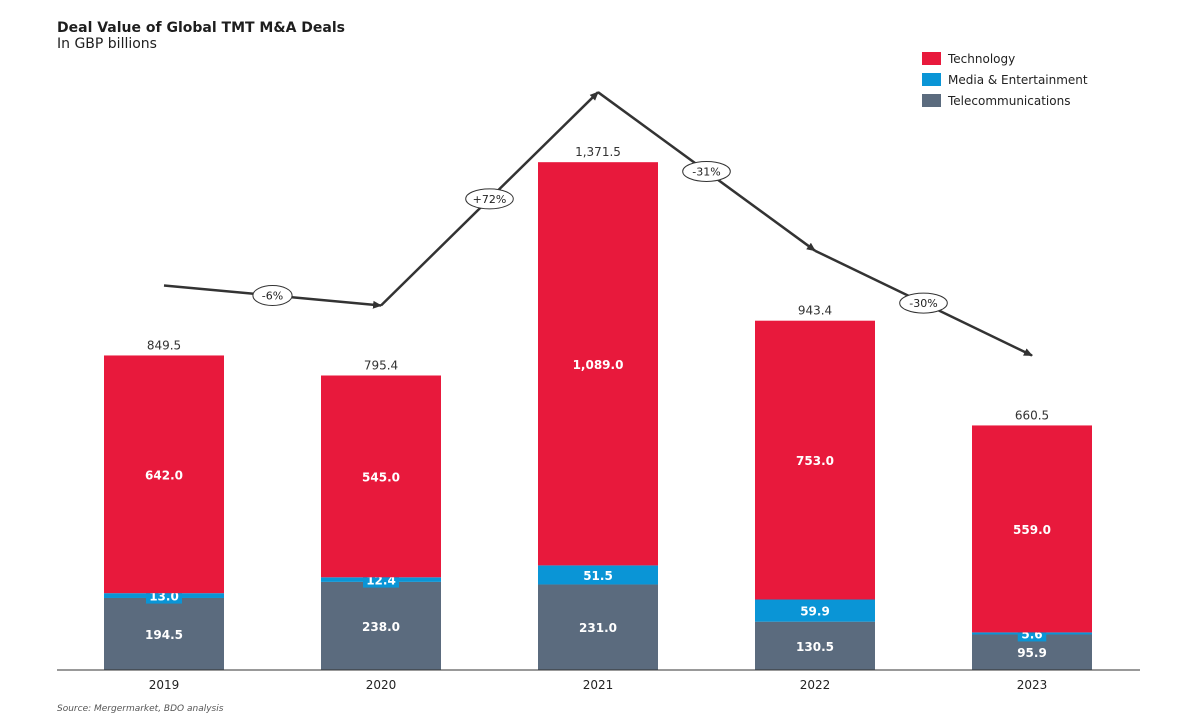  Describe the element at coordinates (598, 685) in the screenshot. I see `x-tick-label-2021: 2021` at that location.